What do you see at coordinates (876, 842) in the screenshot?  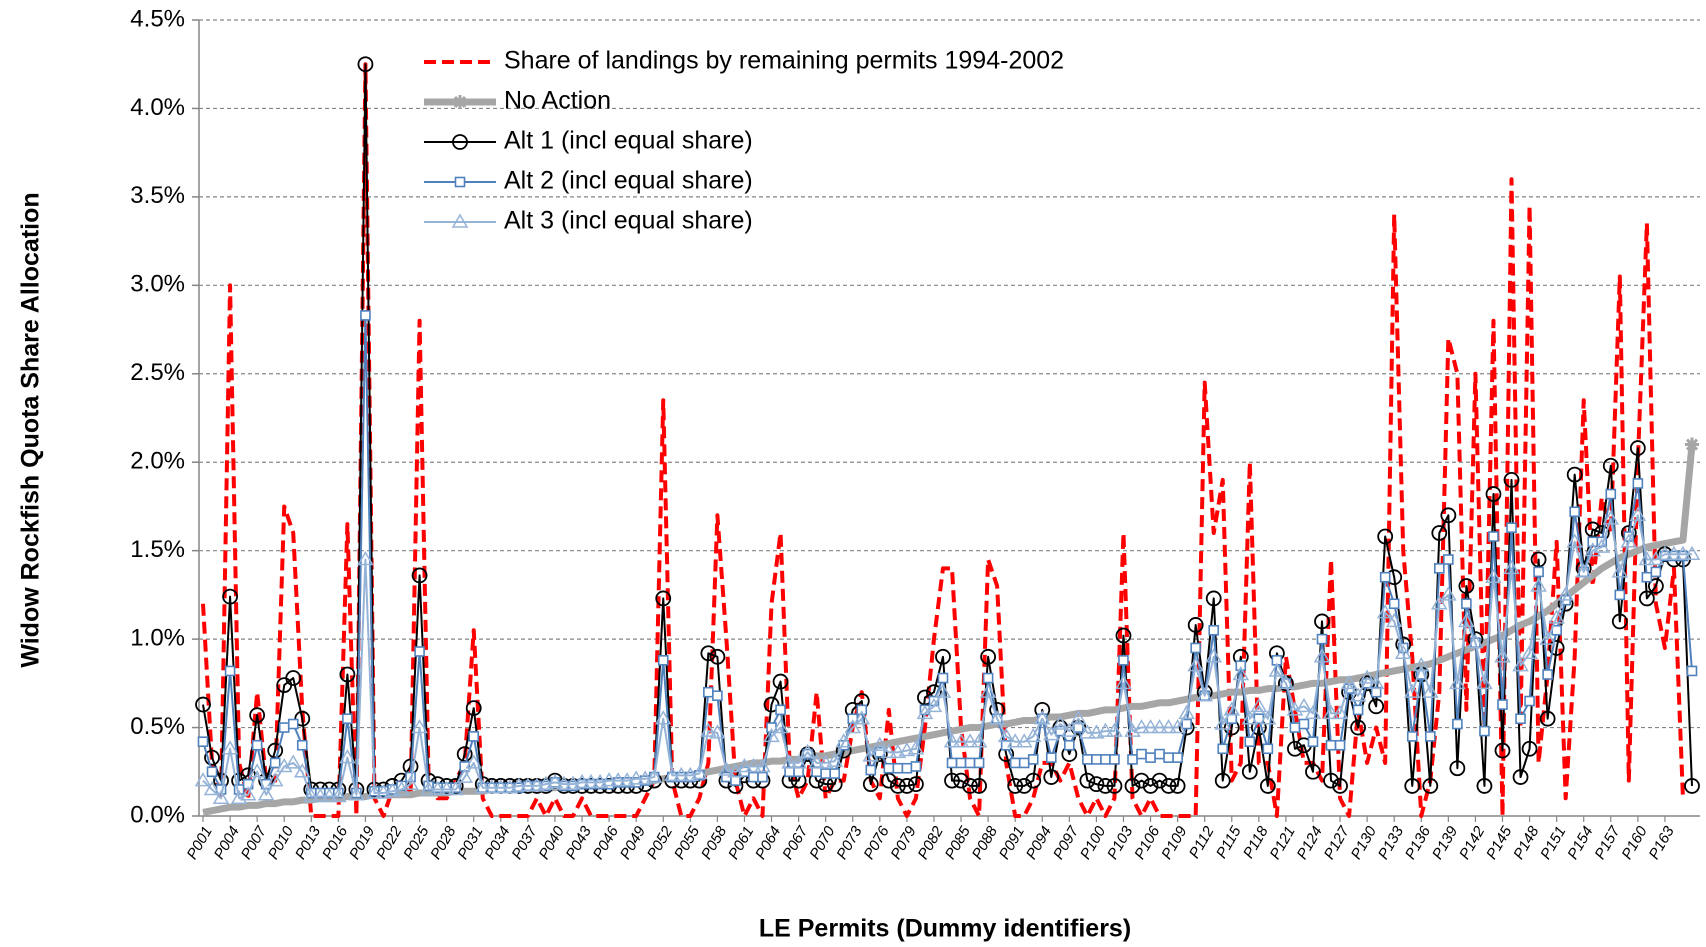 I see `x-tick-label: P076` at bounding box center [876, 842].